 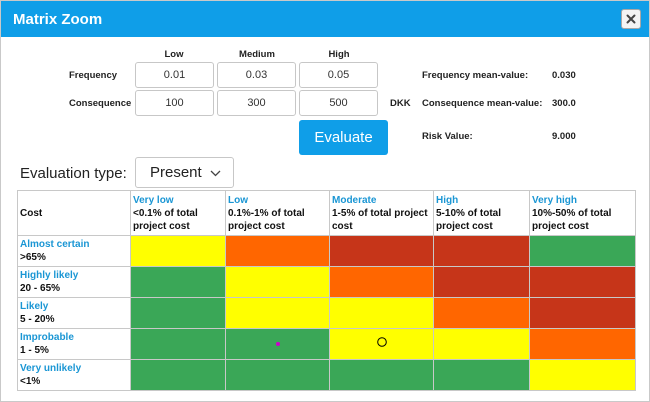 What do you see at coordinates (354, 200) in the screenshot?
I see `cost-column-name: Moderate` at bounding box center [354, 200].